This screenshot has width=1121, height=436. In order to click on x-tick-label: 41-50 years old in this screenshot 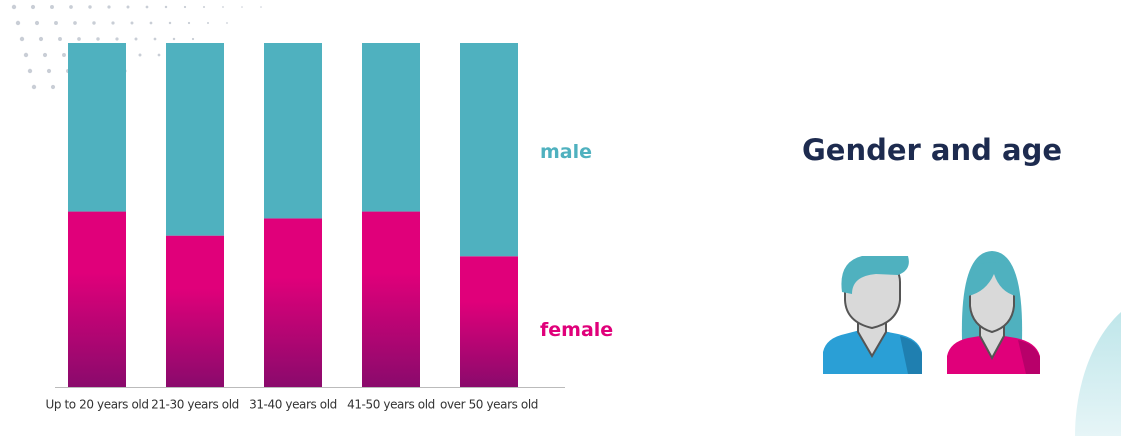, I will do `click(391, 405)`.